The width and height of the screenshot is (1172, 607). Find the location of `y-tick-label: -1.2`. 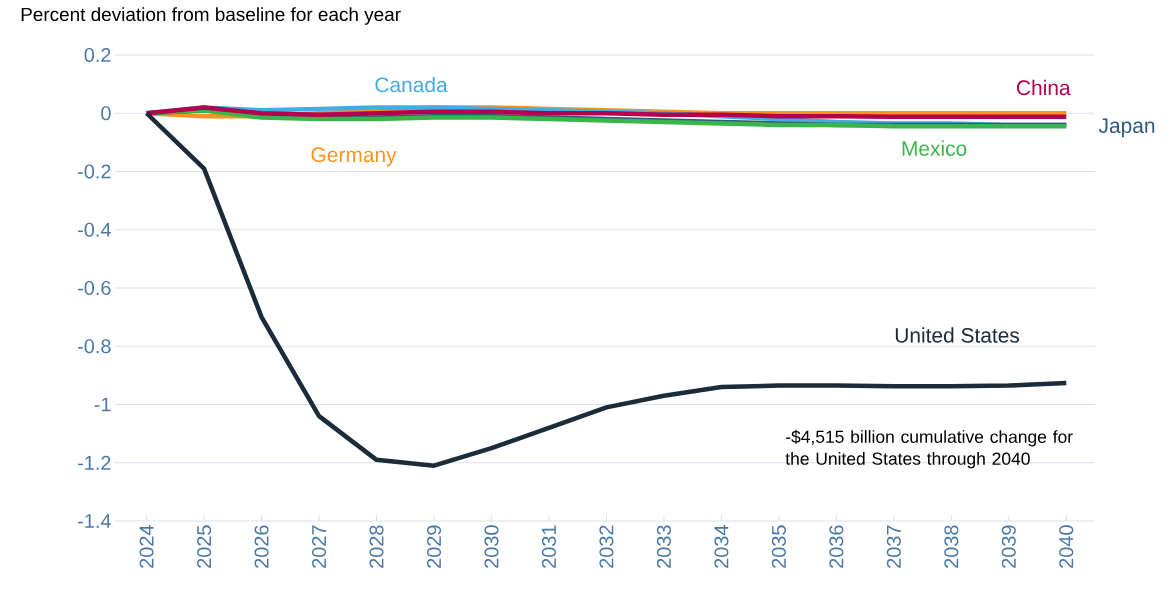

y-tick-label: -1.2 is located at coordinates (94, 462).